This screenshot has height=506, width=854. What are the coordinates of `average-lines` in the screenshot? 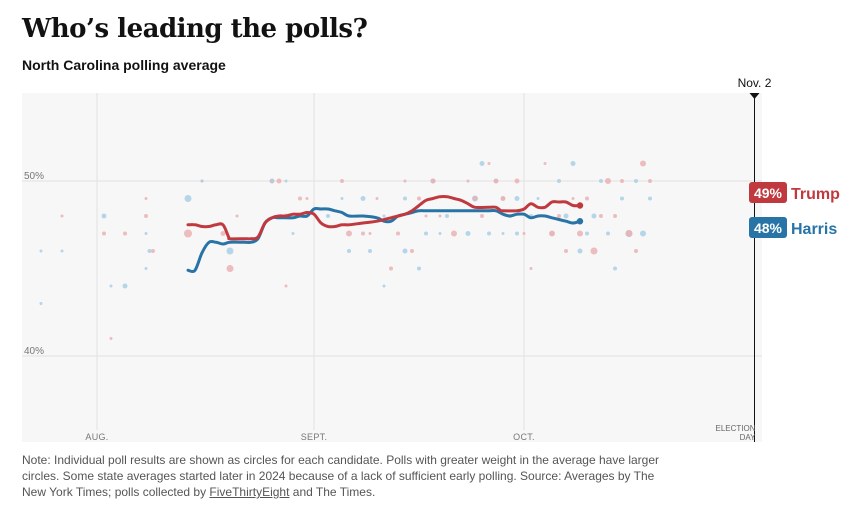 It's located at (385, 234).